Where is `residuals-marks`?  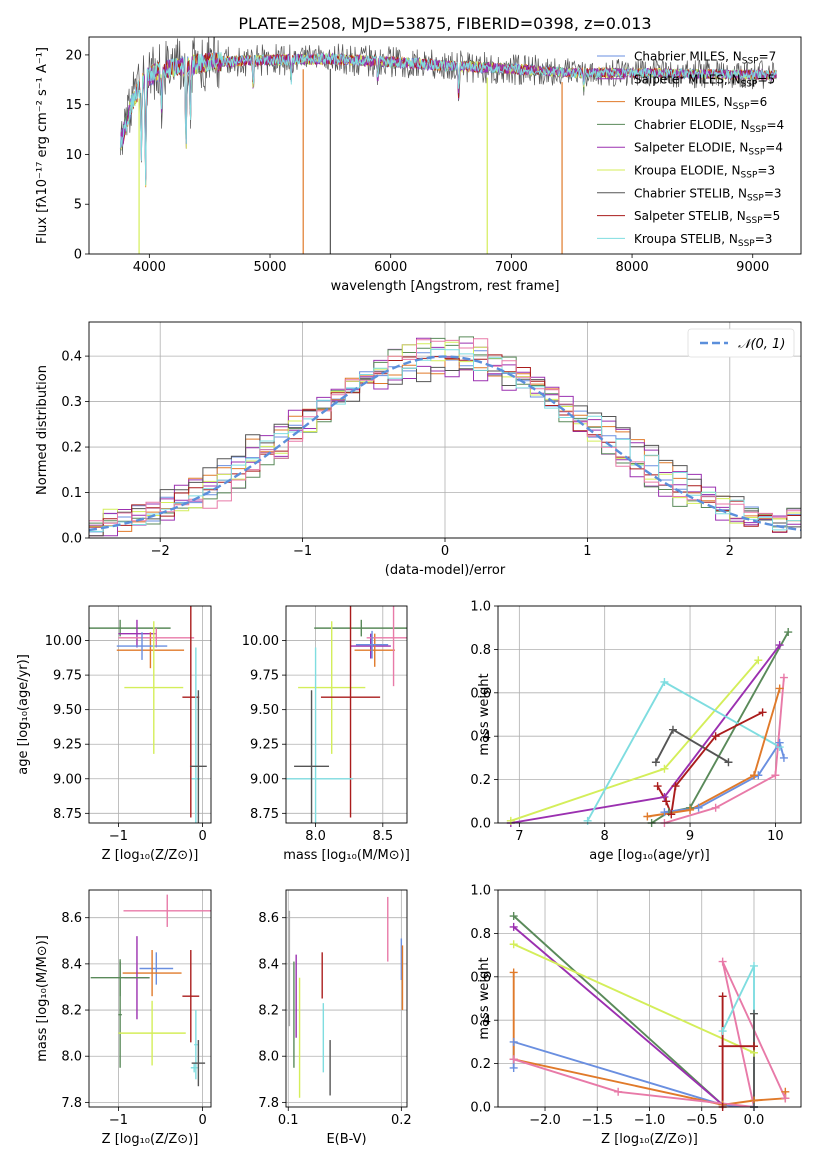
residuals-marks is located at coordinates (445, 437).